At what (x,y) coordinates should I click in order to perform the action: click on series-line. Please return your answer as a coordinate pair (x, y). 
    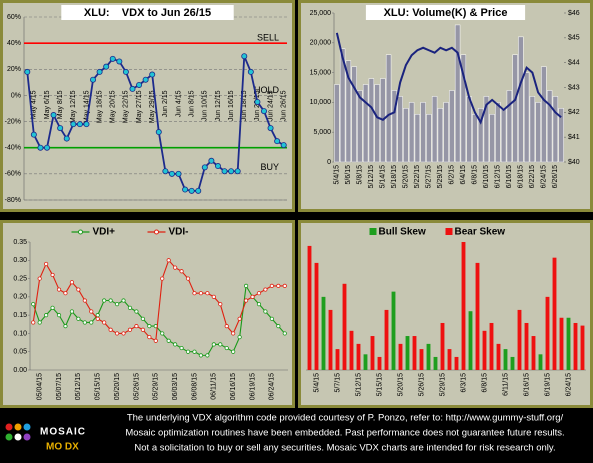
    Looking at the image, I should click on (448, 78).